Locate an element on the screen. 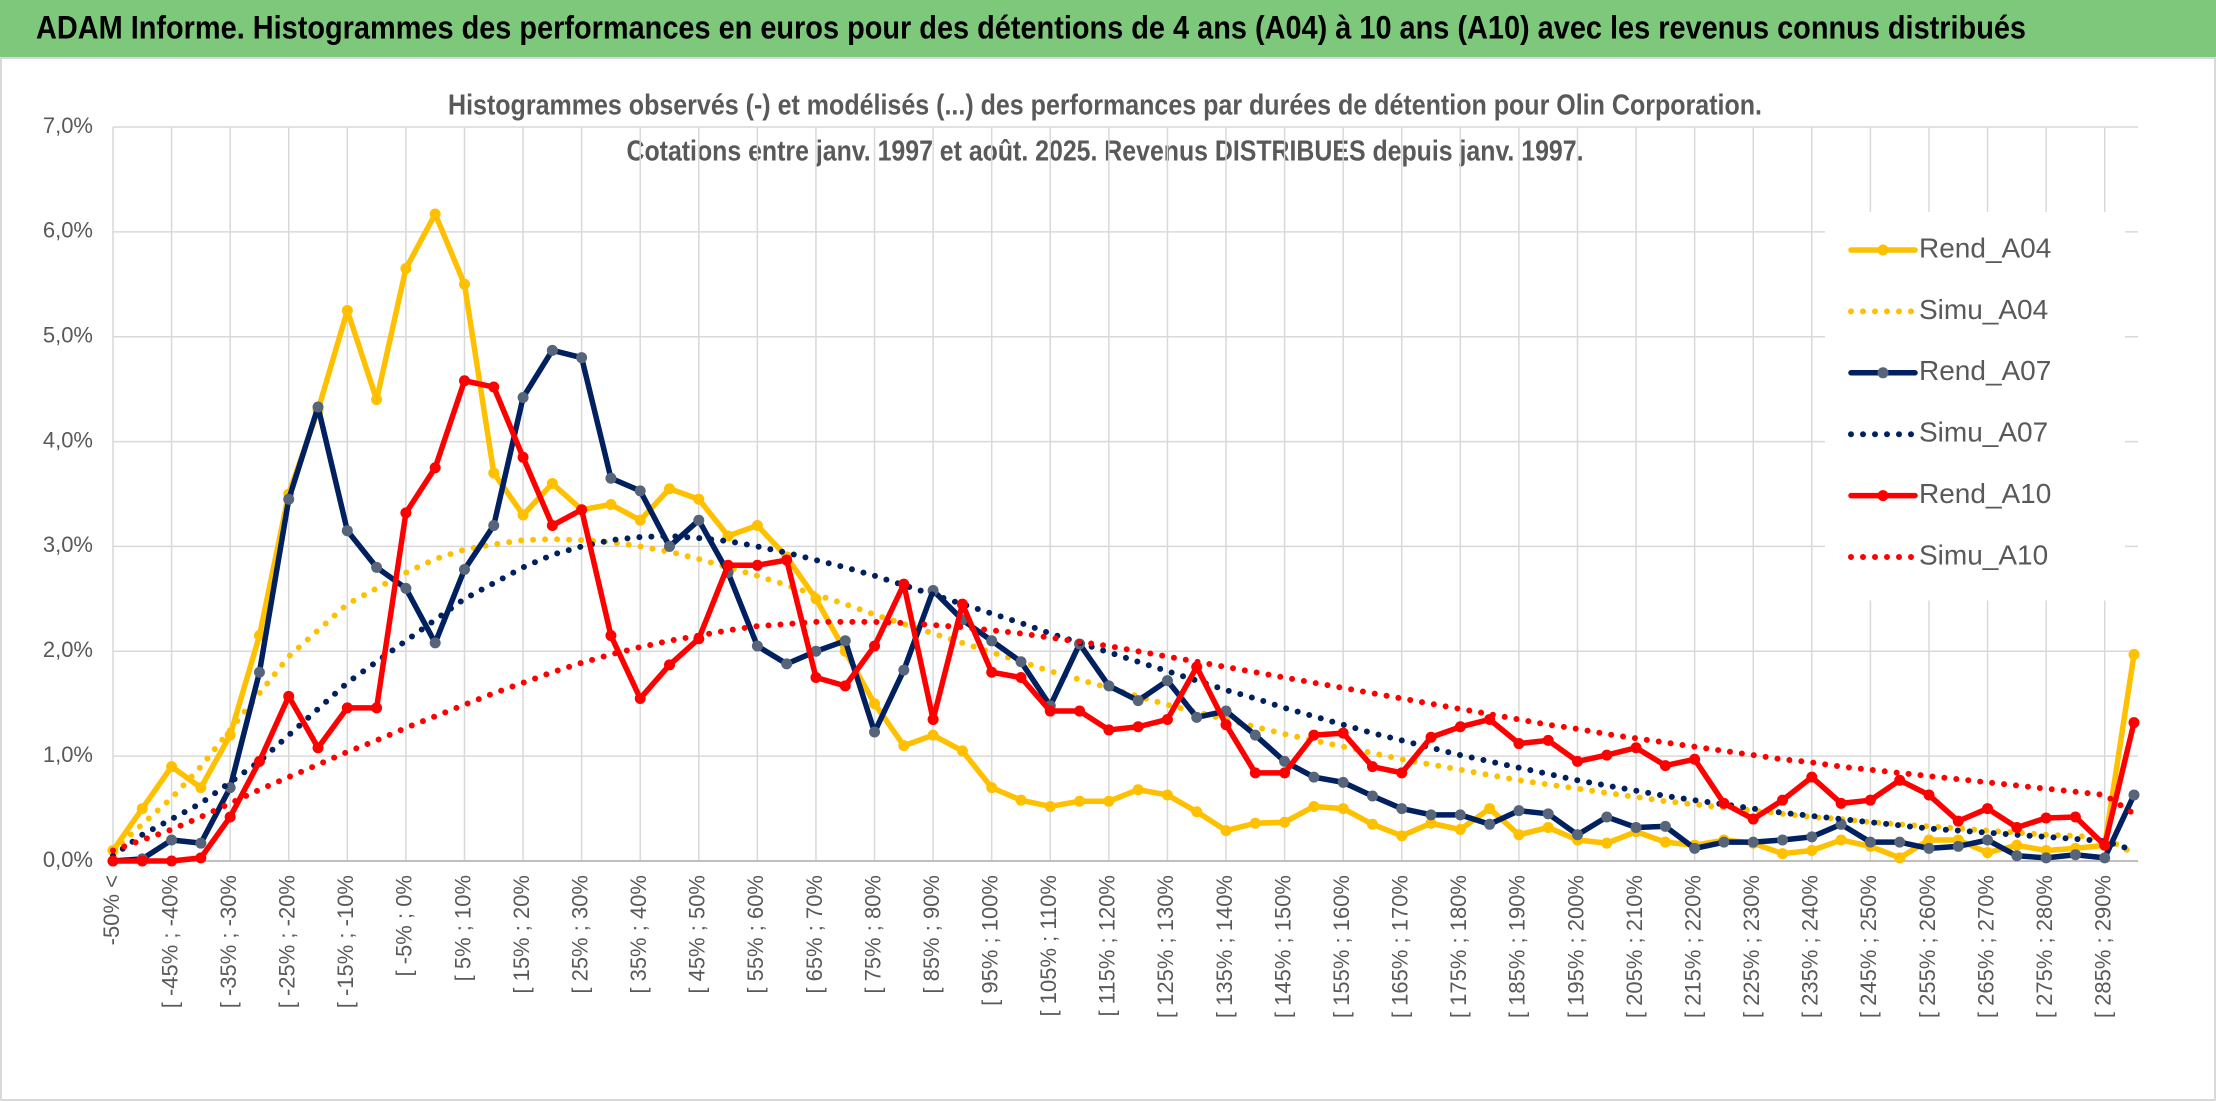  x-tick-label: [ 25% ; 30% is located at coordinates (579, 934).